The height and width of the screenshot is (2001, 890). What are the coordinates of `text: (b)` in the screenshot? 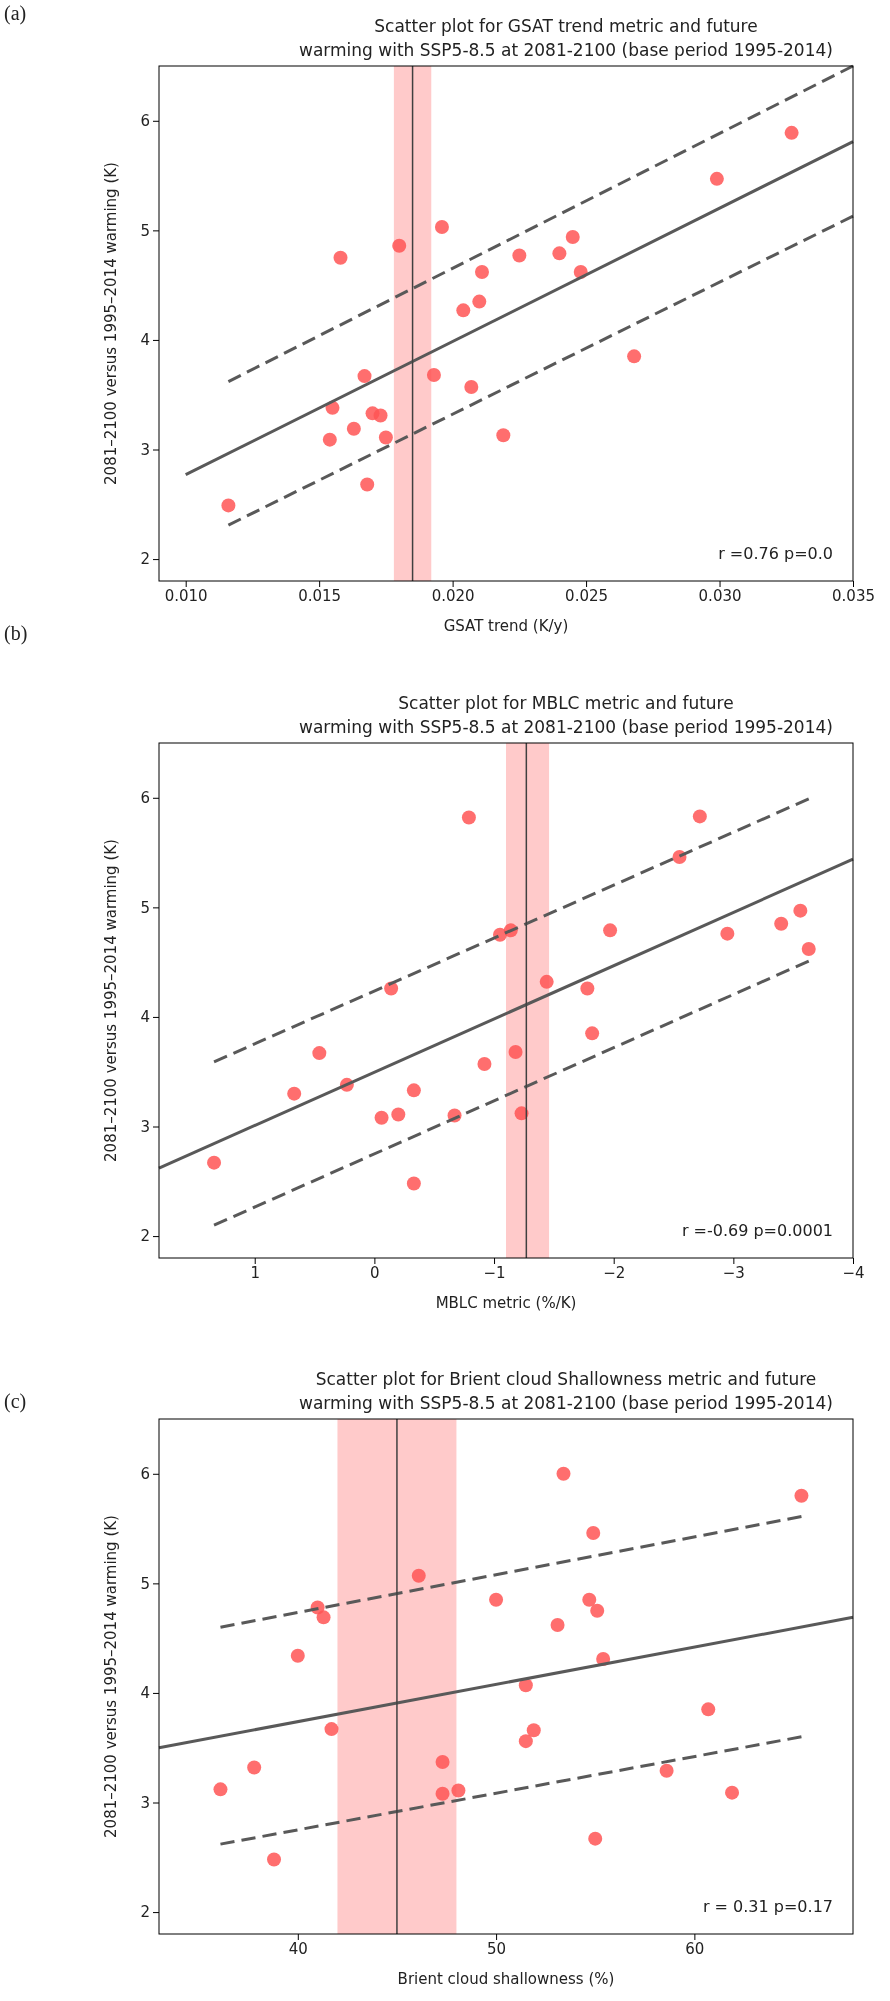 It's located at (16, 633).